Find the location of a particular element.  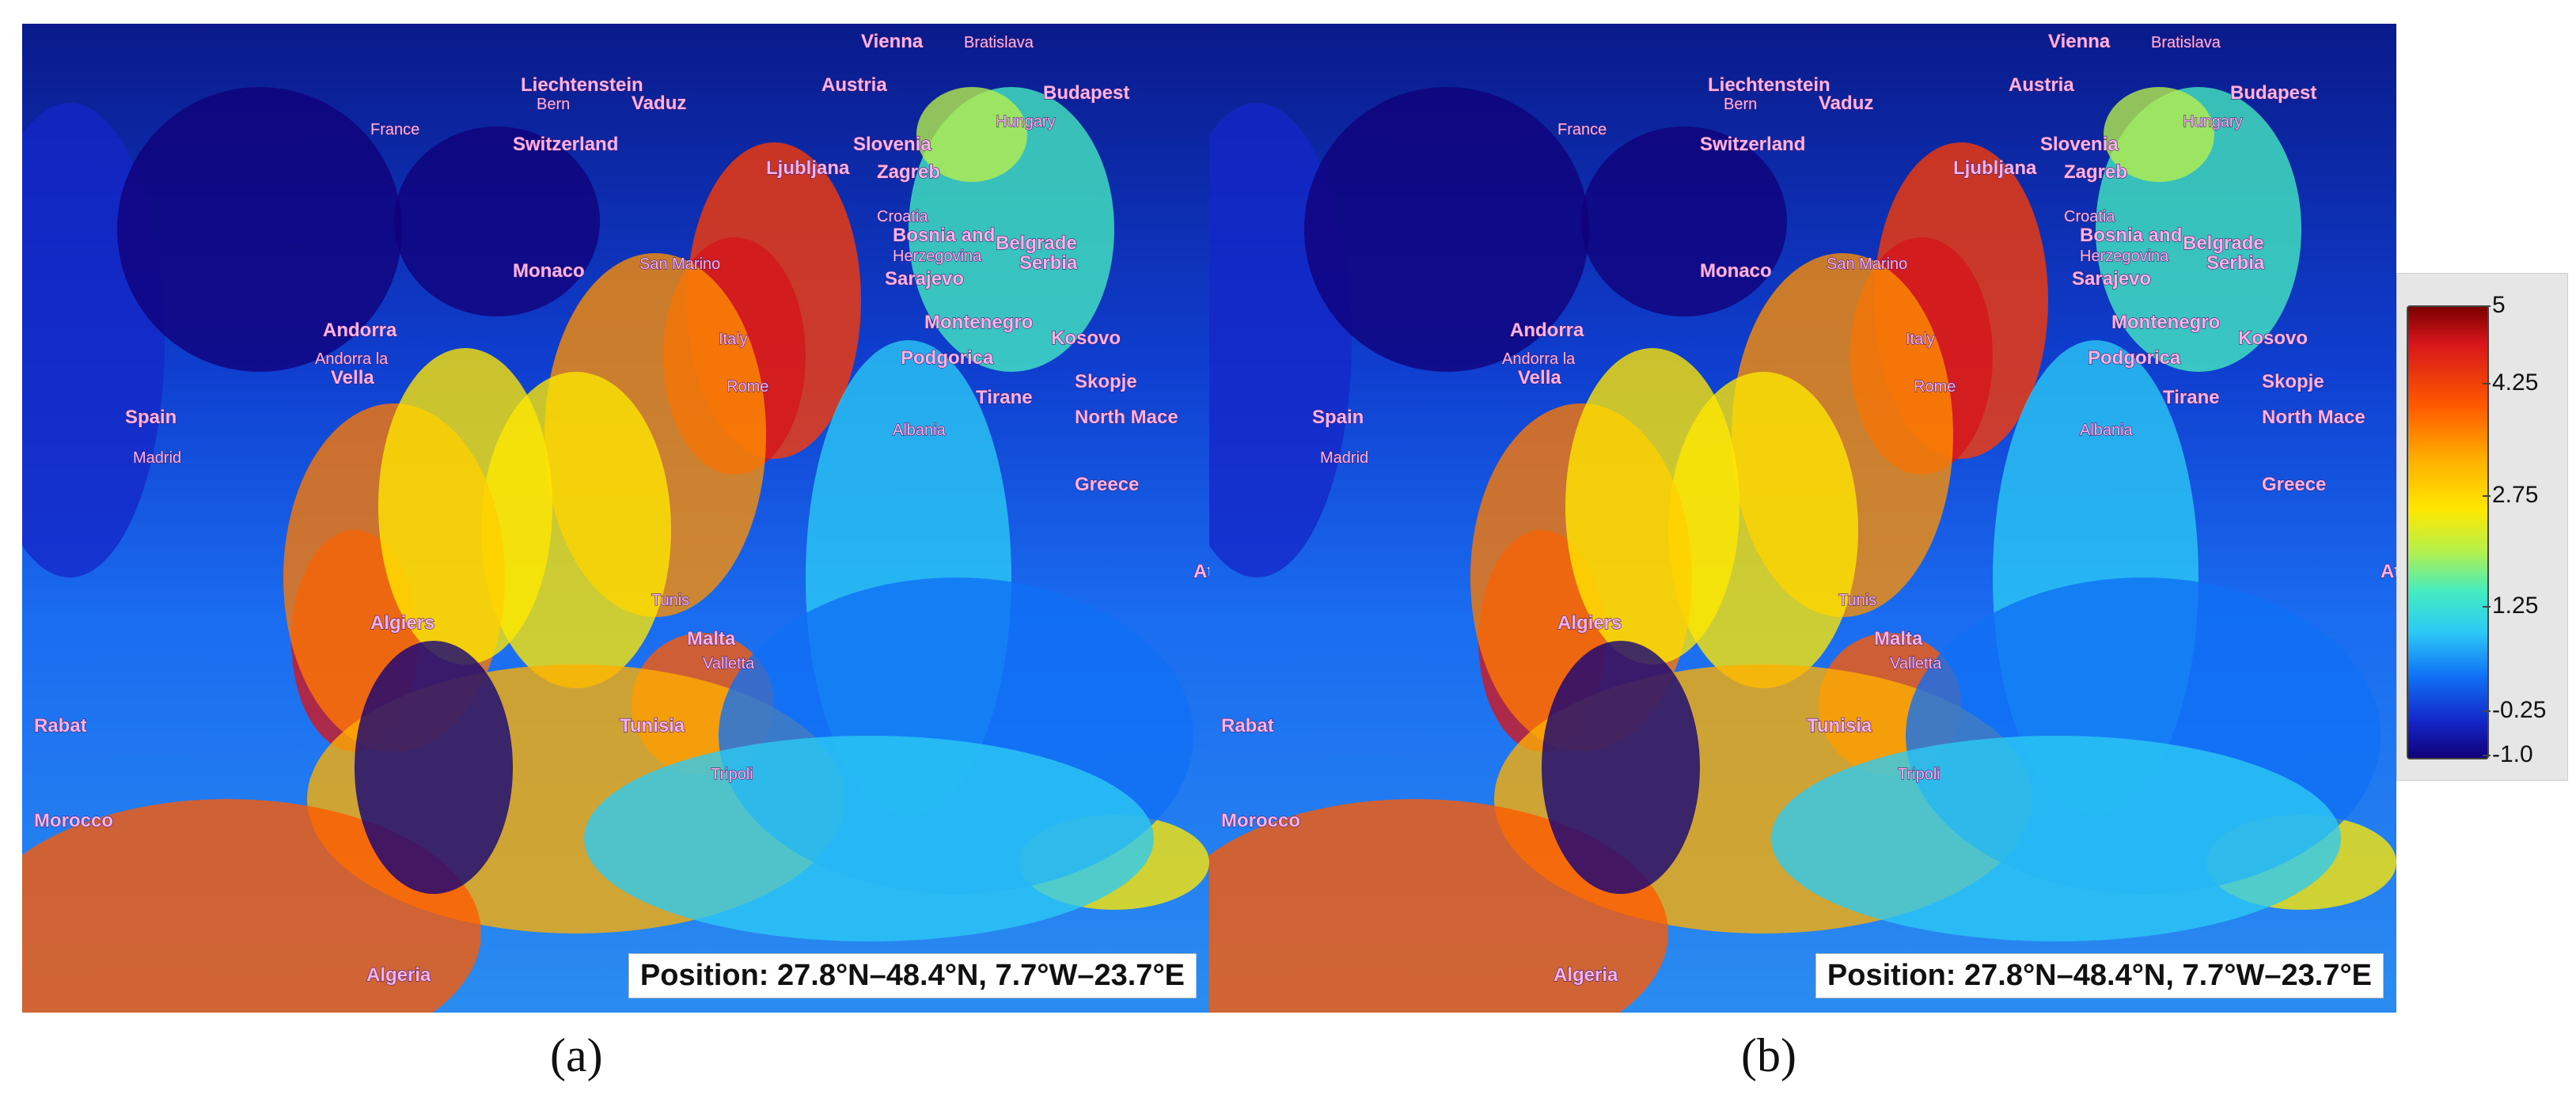

place-label: Podgorica is located at coordinates (947, 358).